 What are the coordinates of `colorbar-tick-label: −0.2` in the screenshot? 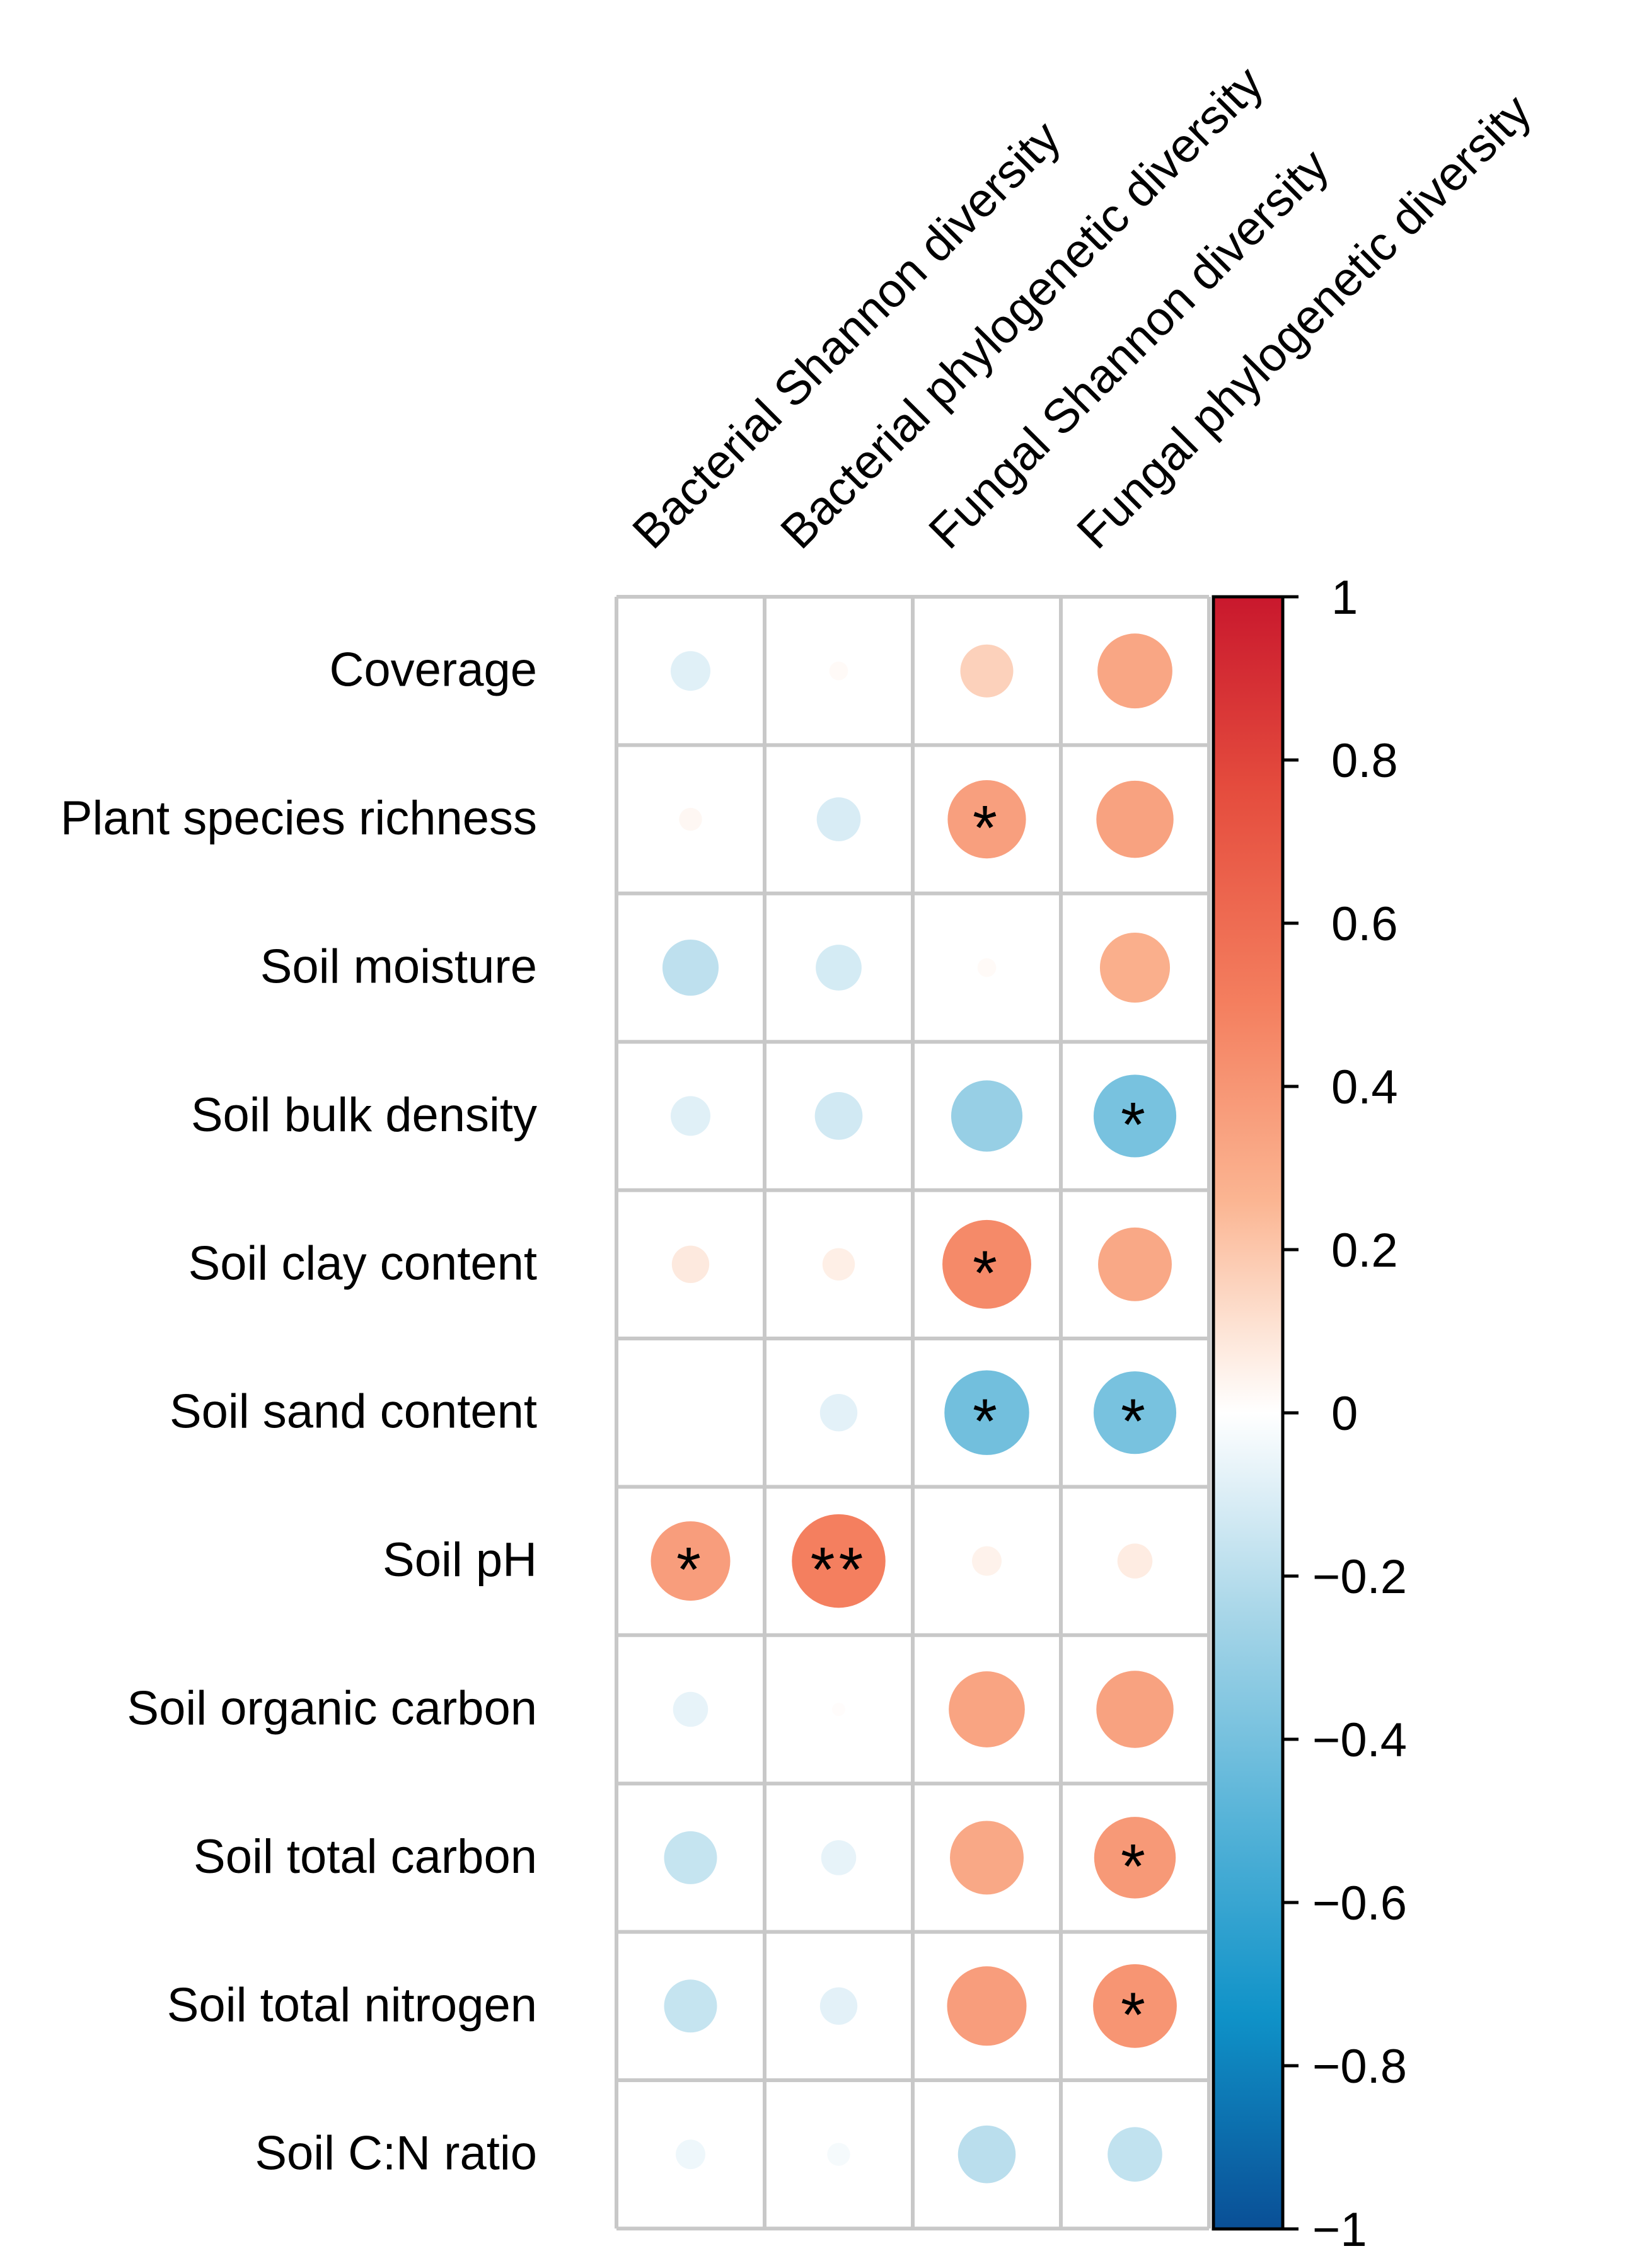 It's located at (1359, 1577).